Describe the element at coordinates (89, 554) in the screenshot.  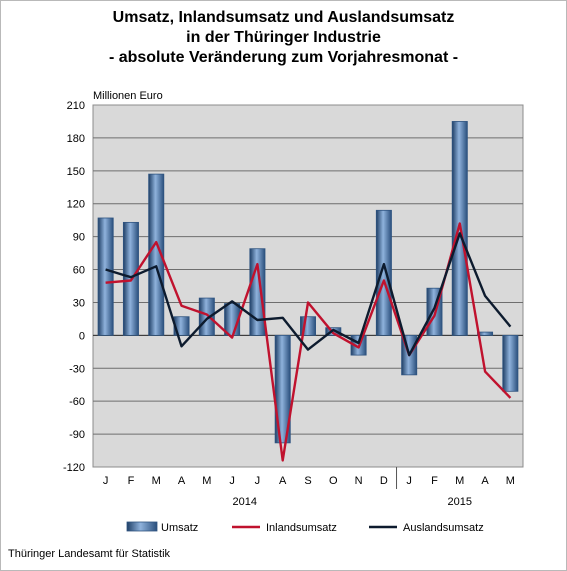
I see `source-note: Thüringer Landesamt für Statistik` at that location.